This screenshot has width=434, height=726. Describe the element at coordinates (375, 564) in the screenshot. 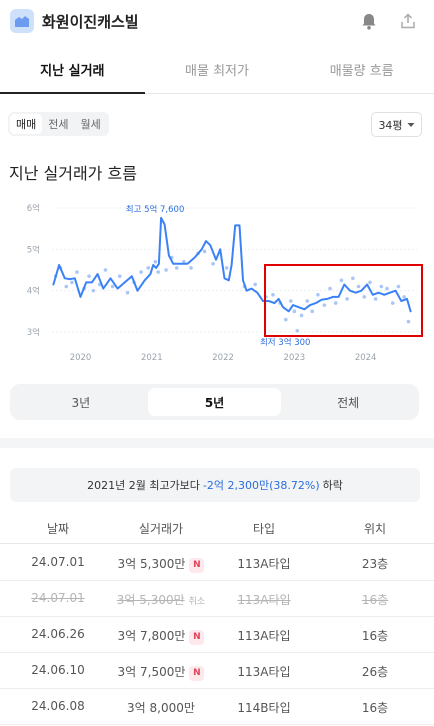

I see `row-floor: 23층` at that location.